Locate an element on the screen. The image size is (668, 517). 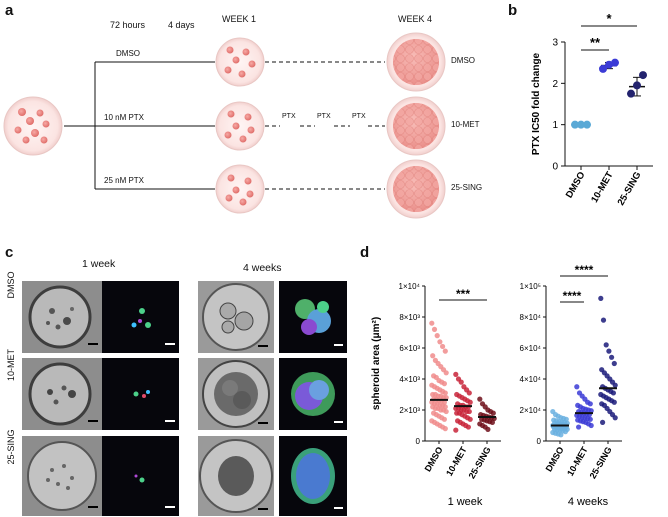
tick-label-y: 8×10³ is located at coordinates (409, 317).